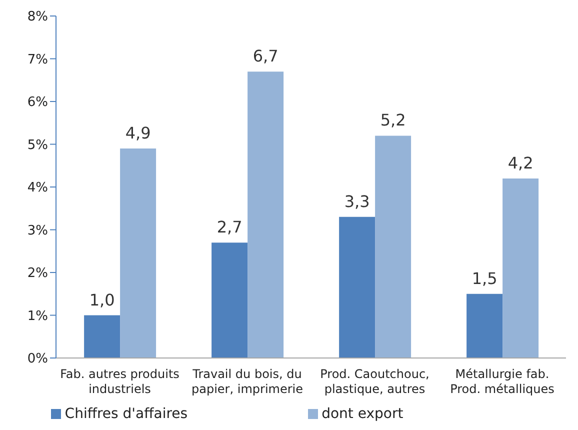  I want to click on data-label: 2,7, so click(229, 227).